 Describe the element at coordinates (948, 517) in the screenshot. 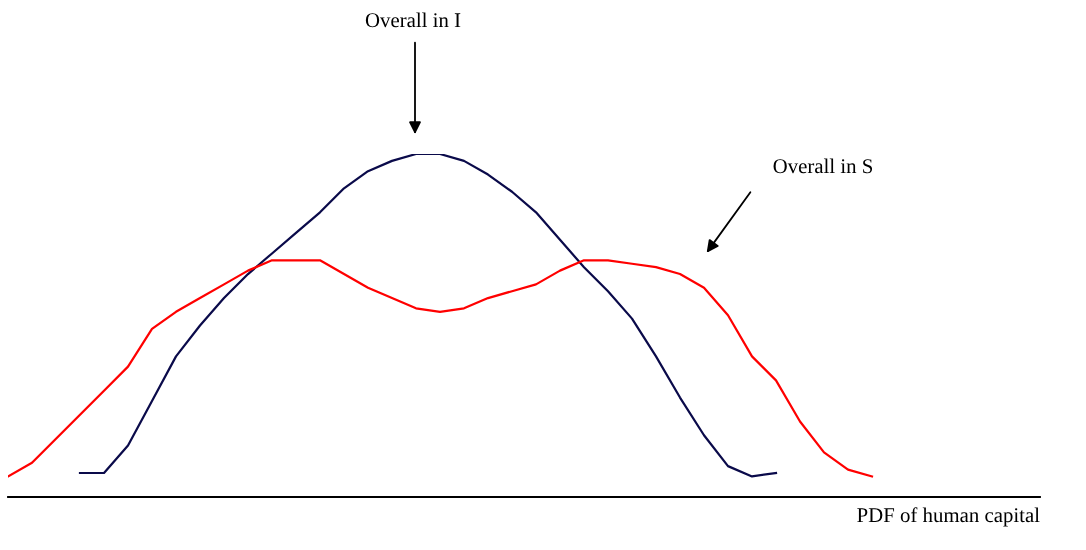

I see `x-axis-title: PDF of human capital` at that location.